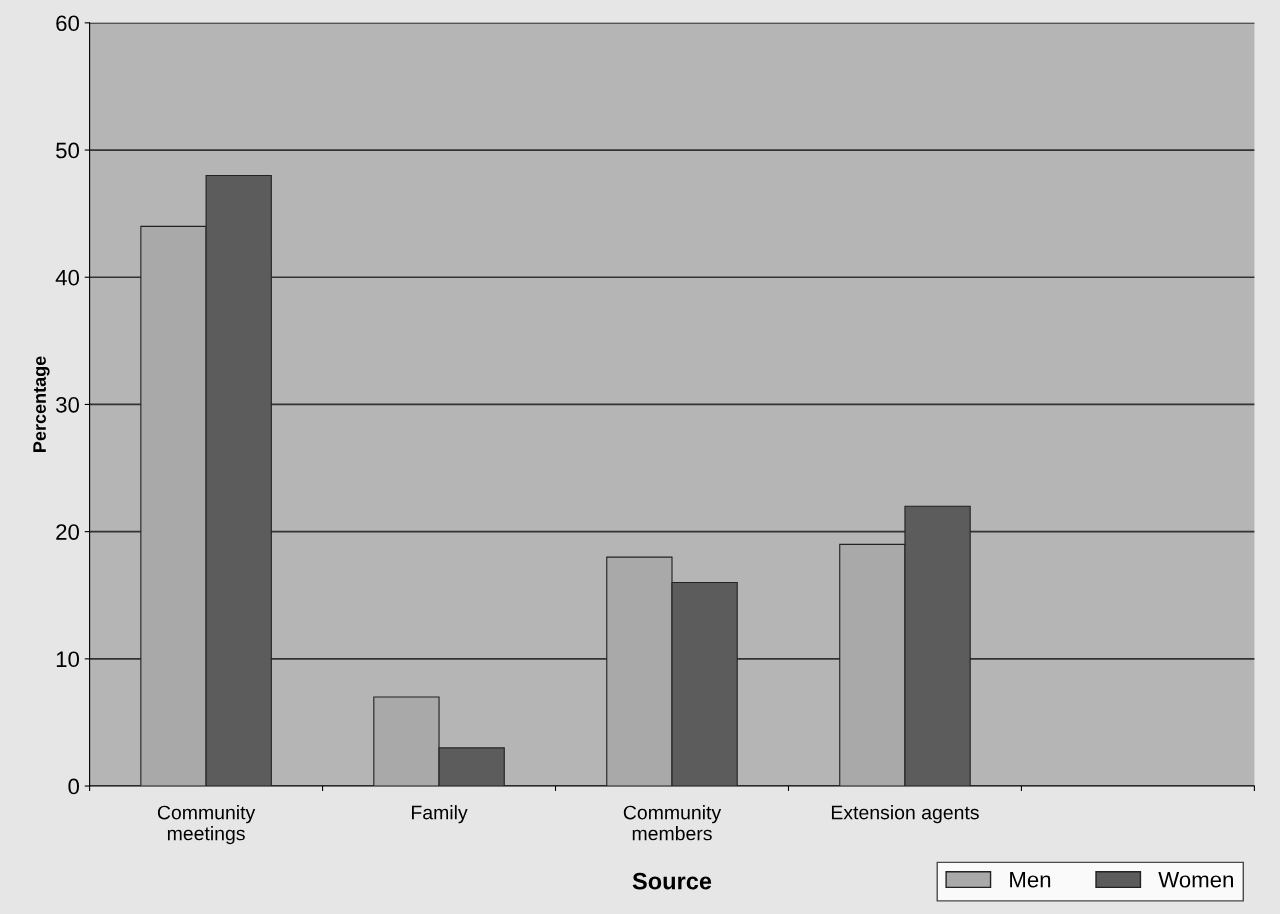  Describe the element at coordinates (1195, 880) in the screenshot. I see `legend-label: Women` at that location.